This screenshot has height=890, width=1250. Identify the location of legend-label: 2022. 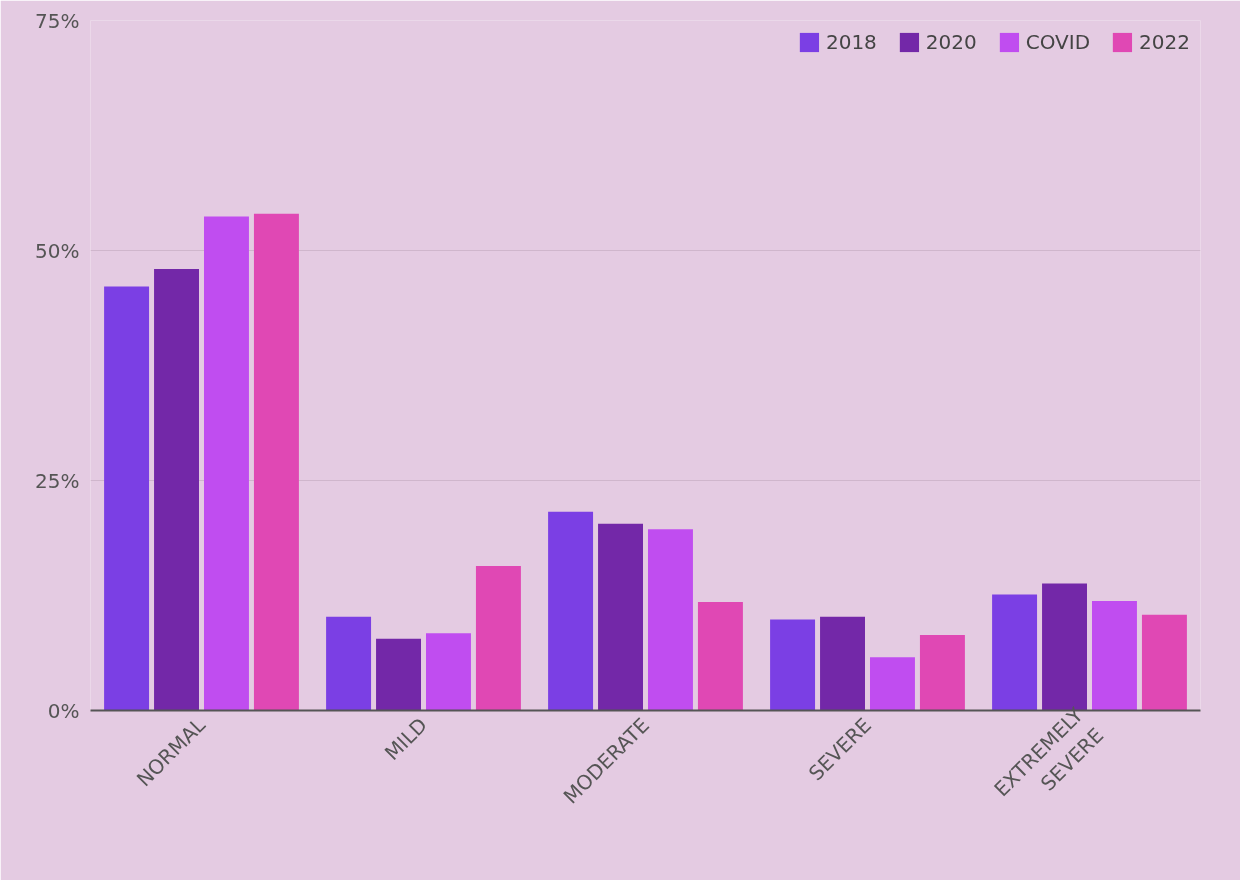
(1164, 42).